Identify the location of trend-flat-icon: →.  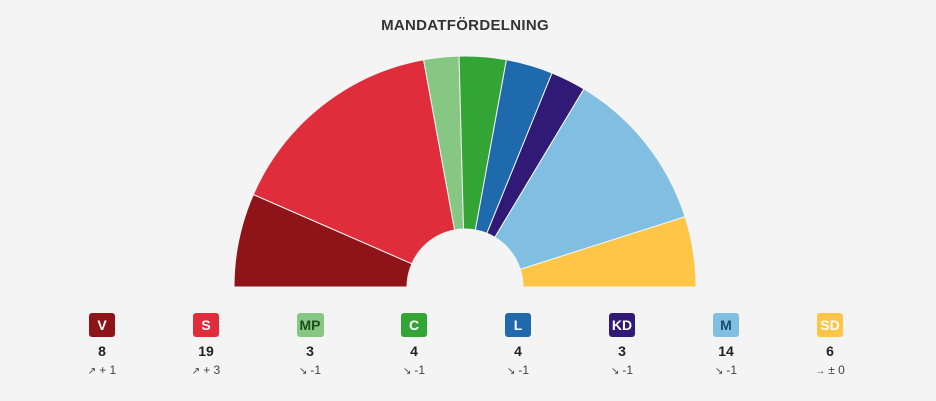
(820, 371).